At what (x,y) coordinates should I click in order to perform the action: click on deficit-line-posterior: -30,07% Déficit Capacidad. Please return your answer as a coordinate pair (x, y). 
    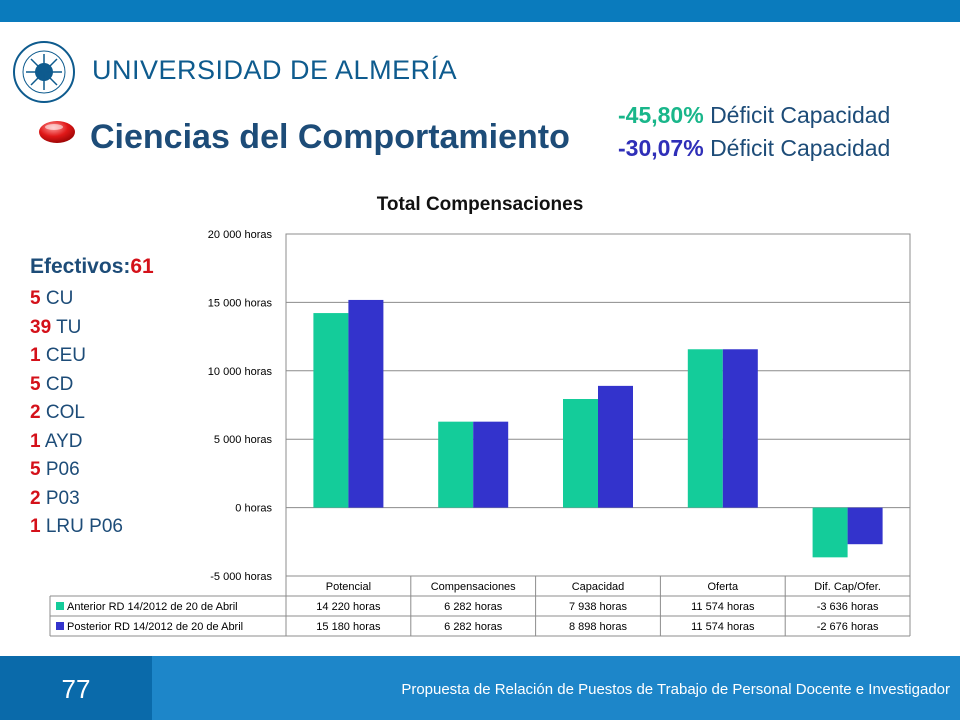
    Looking at the image, I should click on (754, 148).